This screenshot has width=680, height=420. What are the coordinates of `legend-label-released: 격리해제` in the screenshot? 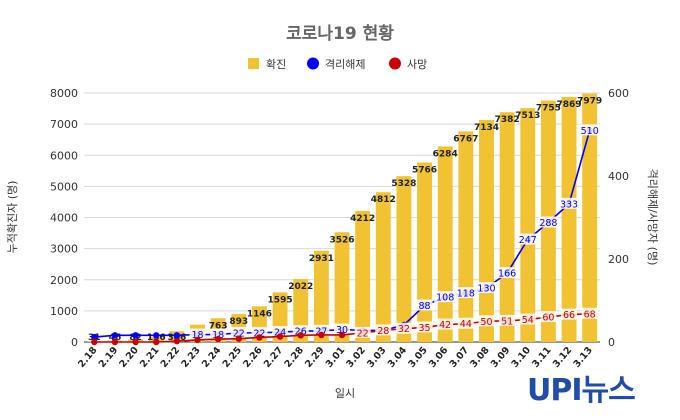 It's located at (345, 64).